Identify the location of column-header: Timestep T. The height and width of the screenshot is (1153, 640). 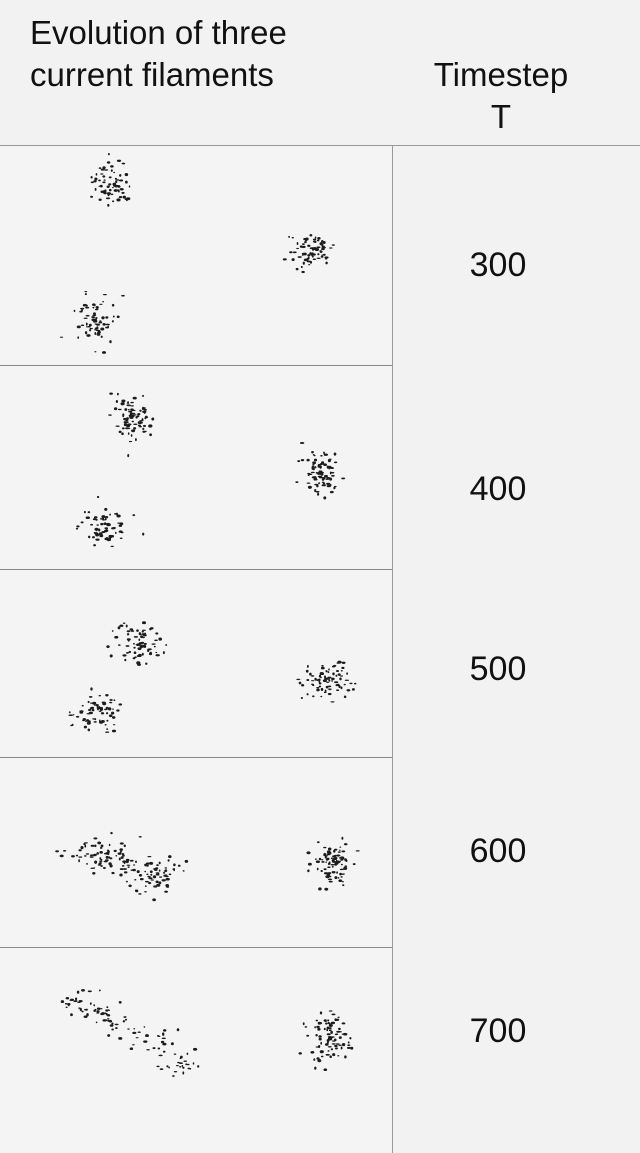
(501, 96).